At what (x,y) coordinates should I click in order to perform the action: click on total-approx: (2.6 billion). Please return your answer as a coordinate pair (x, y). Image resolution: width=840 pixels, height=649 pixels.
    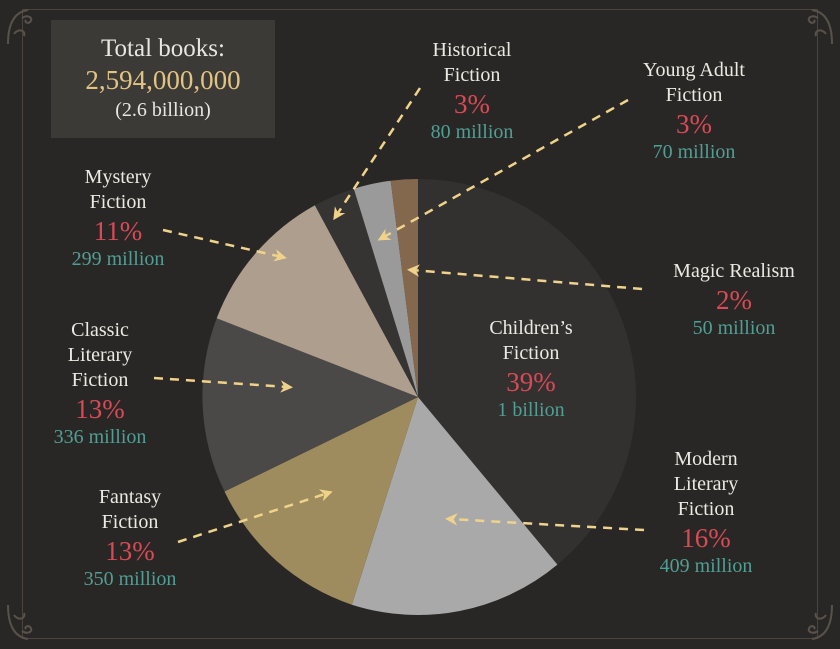
    Looking at the image, I should click on (163, 110).